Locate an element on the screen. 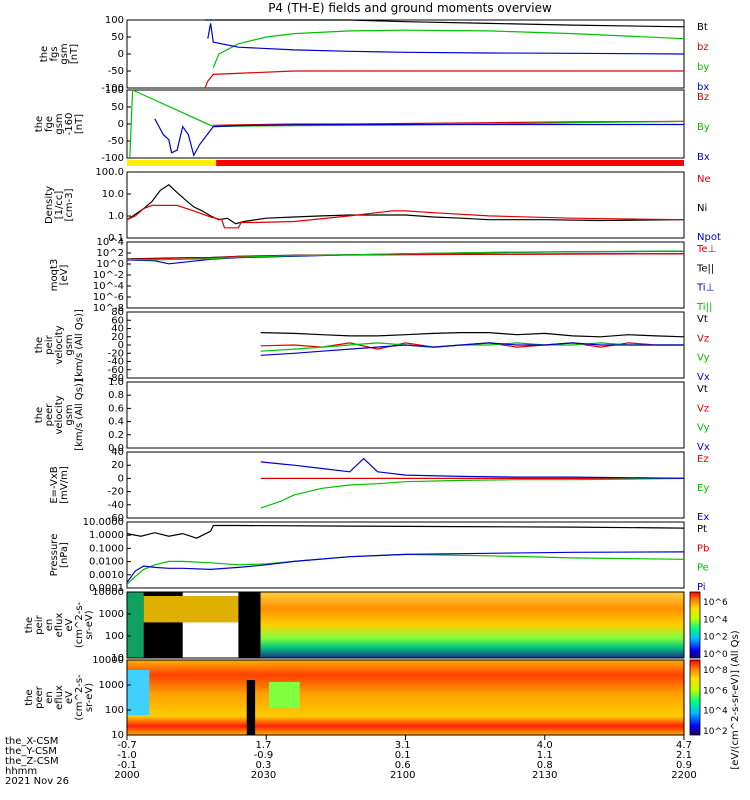  spec-green-blob is located at coordinates (284, 695).